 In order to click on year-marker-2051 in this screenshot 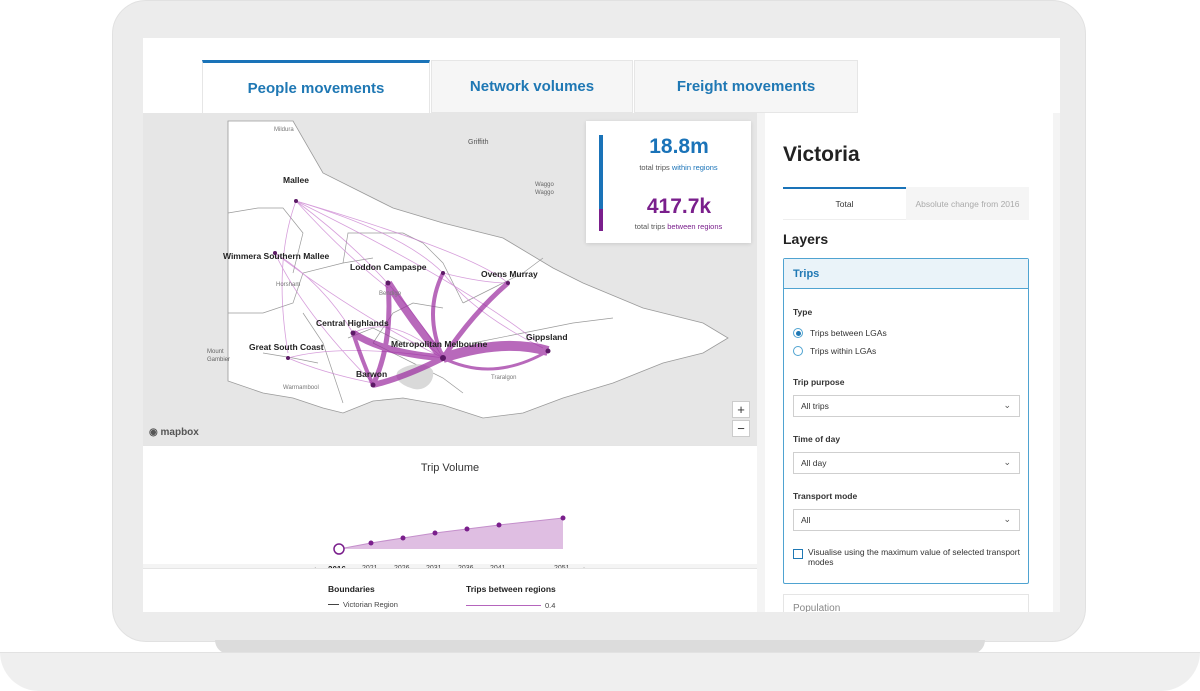, I will do `click(563, 518)`.